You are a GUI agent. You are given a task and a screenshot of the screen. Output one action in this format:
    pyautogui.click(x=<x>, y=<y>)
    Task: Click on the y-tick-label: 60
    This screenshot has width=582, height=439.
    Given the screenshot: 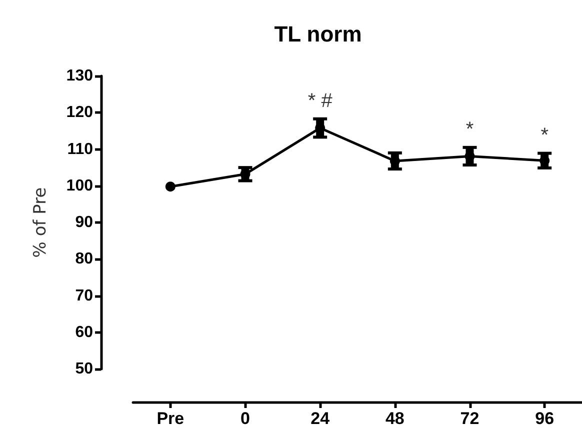 What is the action you would take?
    pyautogui.click(x=84, y=332)
    